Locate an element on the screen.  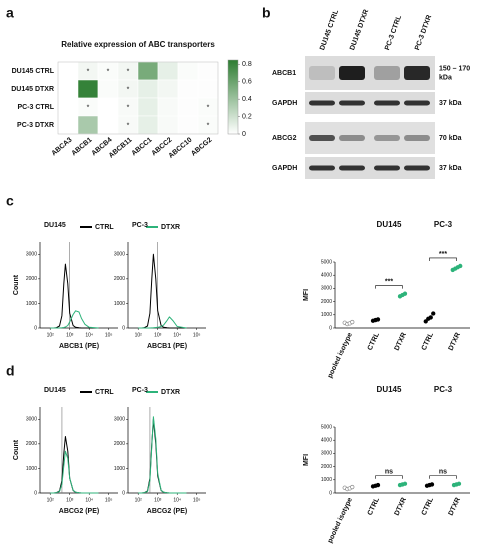
chart-title: Relative expression of ABC transporters is located at coordinates (138, 44).